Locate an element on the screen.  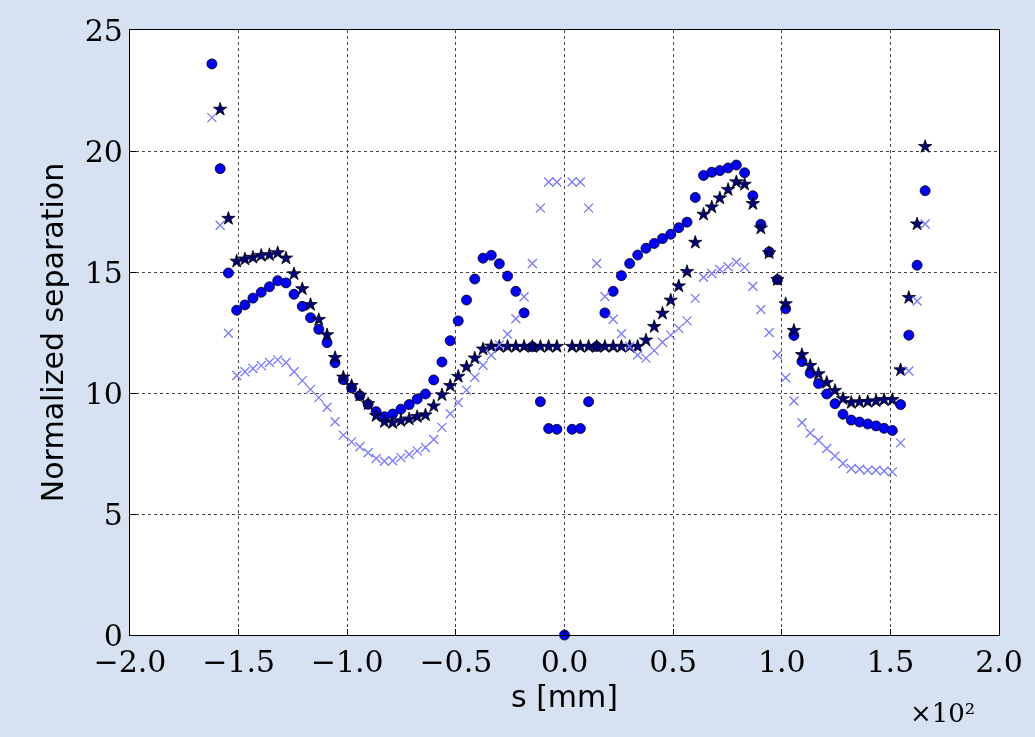
x-tick-label: 1.0 is located at coordinates (781, 662).